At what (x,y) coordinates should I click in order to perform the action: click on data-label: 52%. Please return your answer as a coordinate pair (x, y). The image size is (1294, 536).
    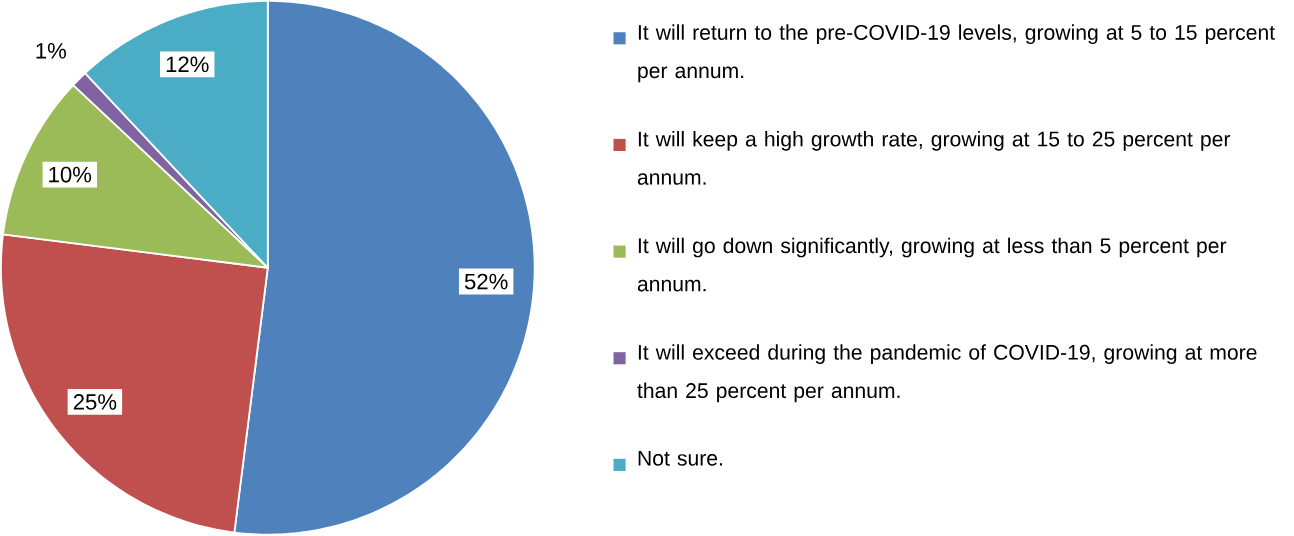
    Looking at the image, I should click on (486, 281).